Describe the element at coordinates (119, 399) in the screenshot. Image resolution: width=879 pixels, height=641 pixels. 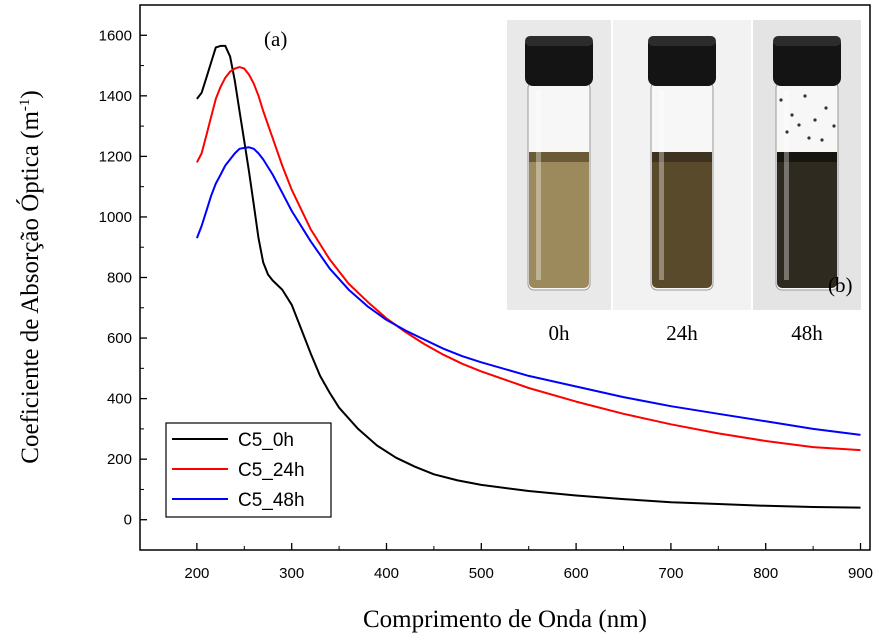
I see `y-tick-label-2: 400` at that location.